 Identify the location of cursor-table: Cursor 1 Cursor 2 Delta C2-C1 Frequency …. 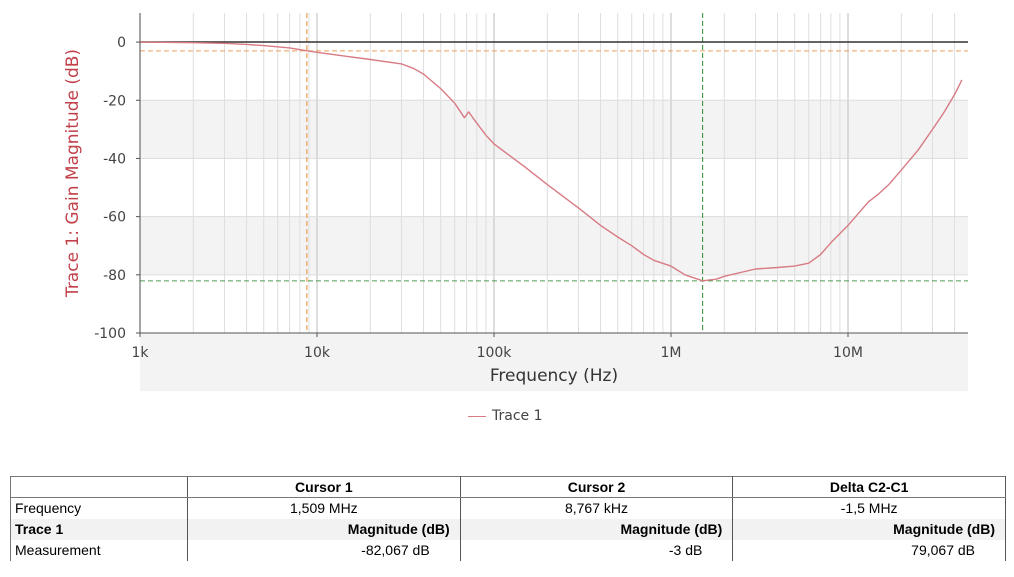
(507, 518).